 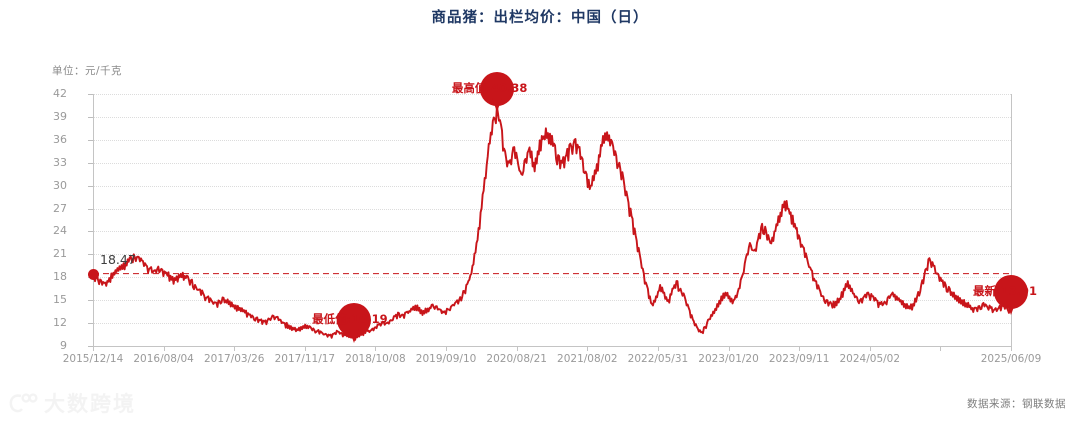 What do you see at coordinates (587, 359) in the screenshot?
I see `x-tick-label: 2021/08/02` at bounding box center [587, 359].